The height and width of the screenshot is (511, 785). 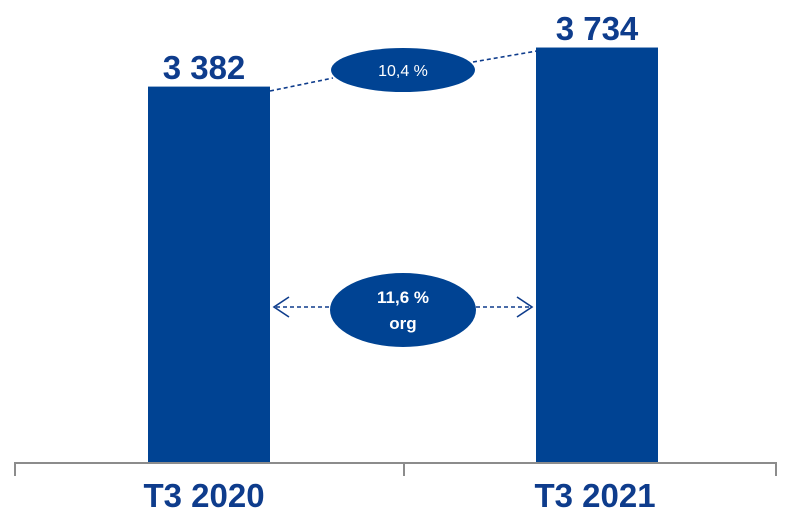 I want to click on organic-growth-value: 11,6 %, so click(x=403, y=297).